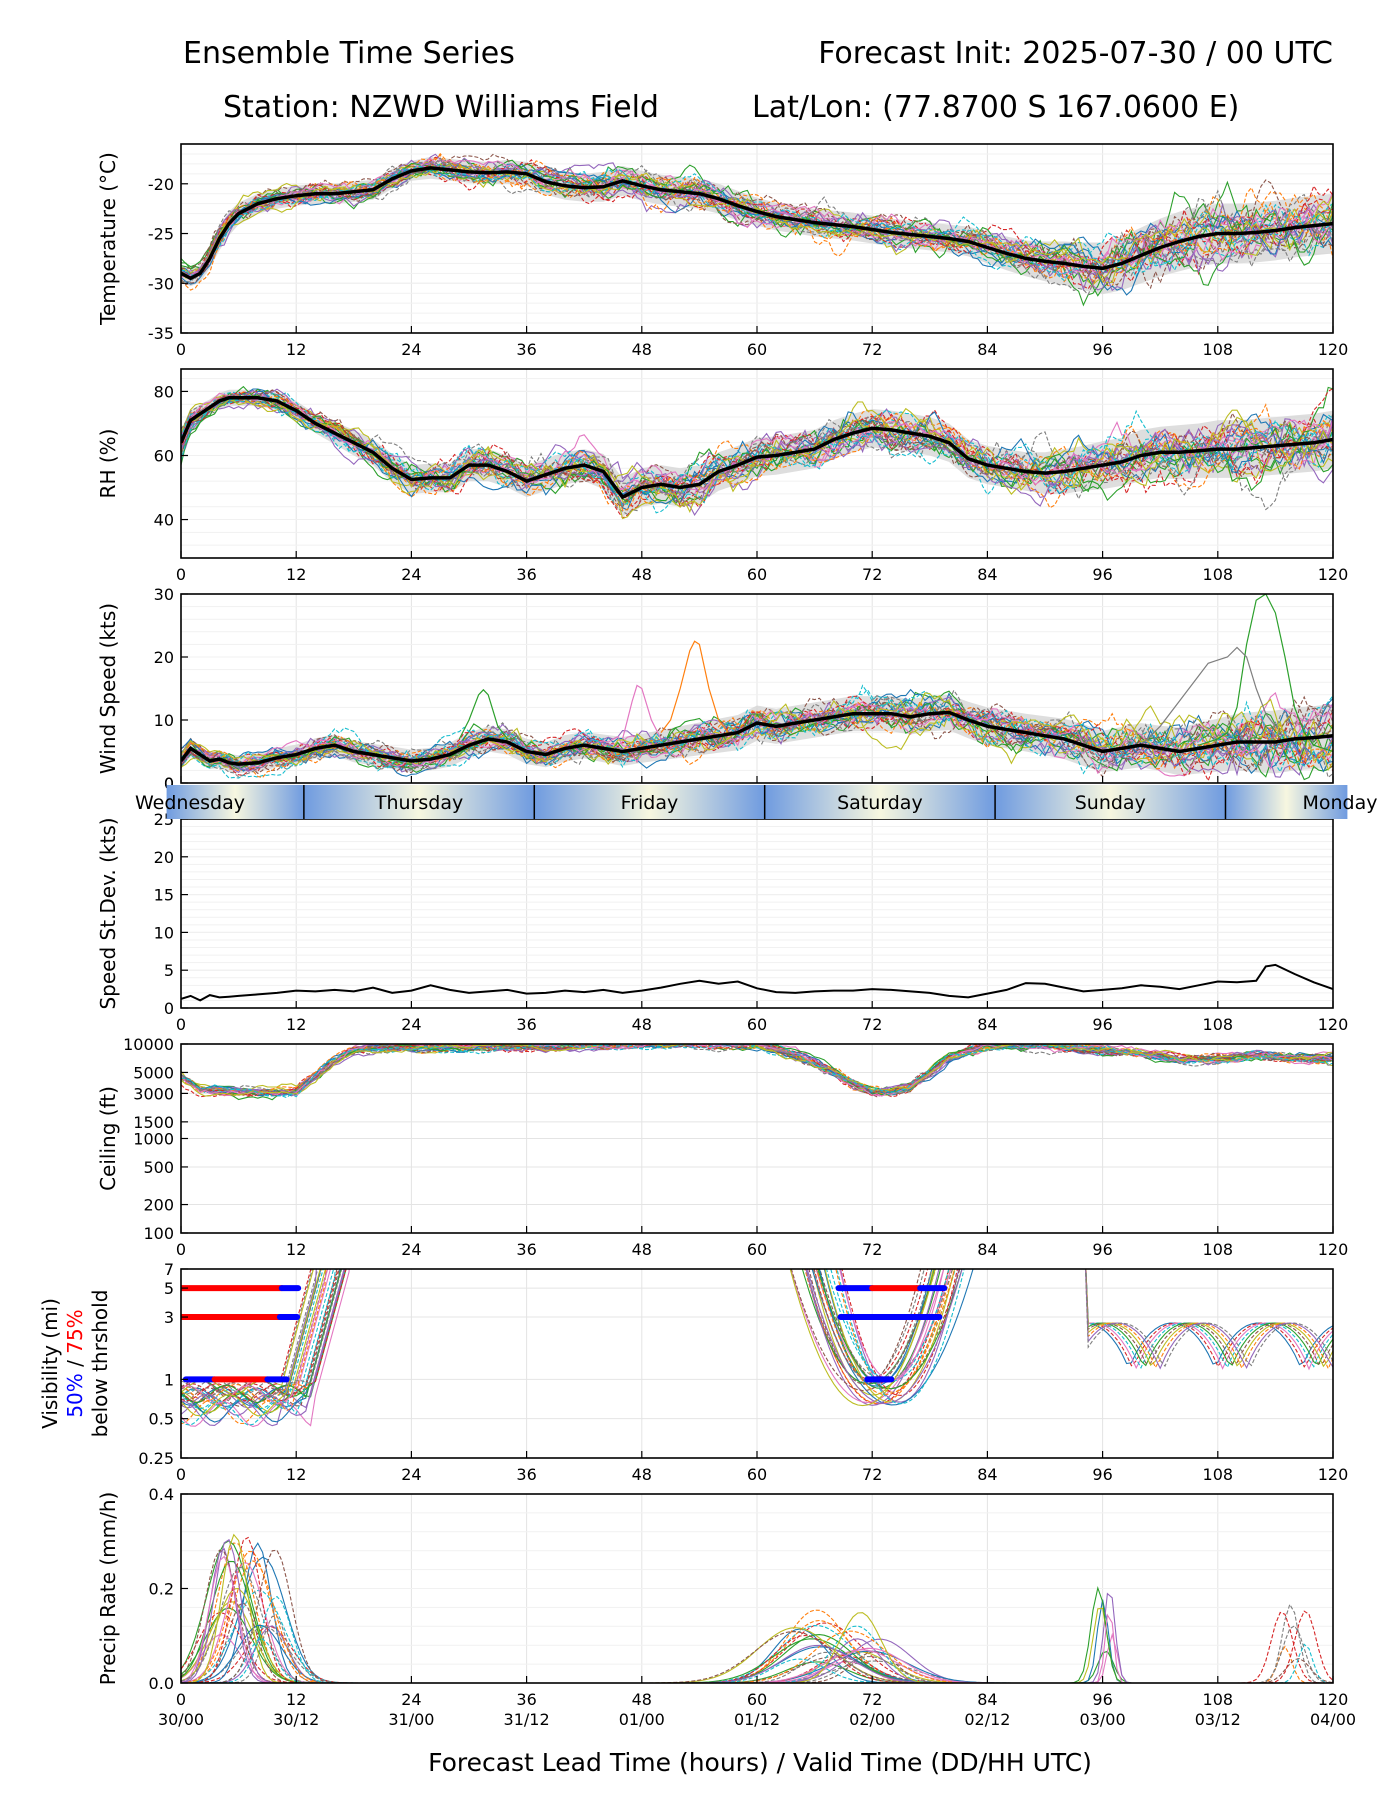 The height and width of the screenshot is (1800, 1400). I want to click on ensemble-mean-line, so click(757, 223).